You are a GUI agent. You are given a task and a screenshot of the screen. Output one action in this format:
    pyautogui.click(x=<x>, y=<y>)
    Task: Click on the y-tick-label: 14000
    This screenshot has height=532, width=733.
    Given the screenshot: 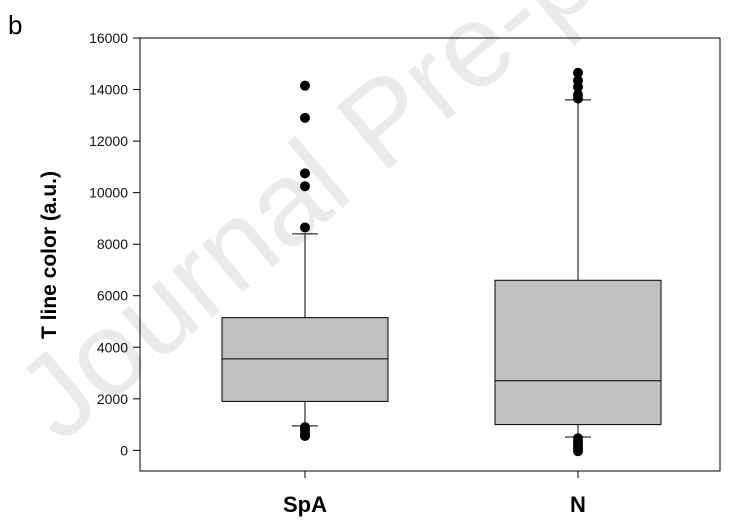 What is the action you would take?
    pyautogui.click(x=108, y=90)
    